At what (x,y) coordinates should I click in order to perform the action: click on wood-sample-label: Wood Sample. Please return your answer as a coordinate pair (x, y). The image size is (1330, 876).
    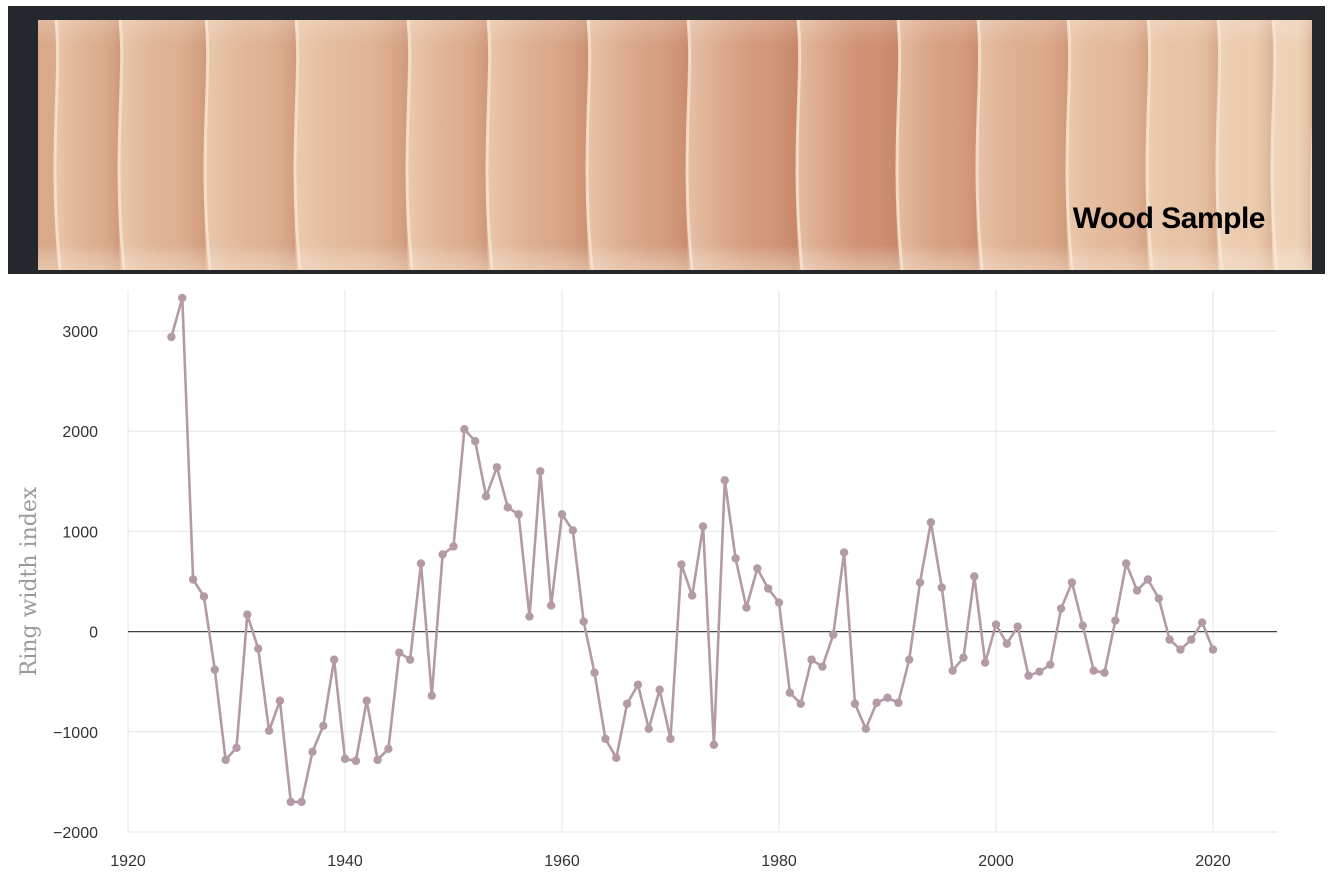
    Looking at the image, I should click on (1169, 218).